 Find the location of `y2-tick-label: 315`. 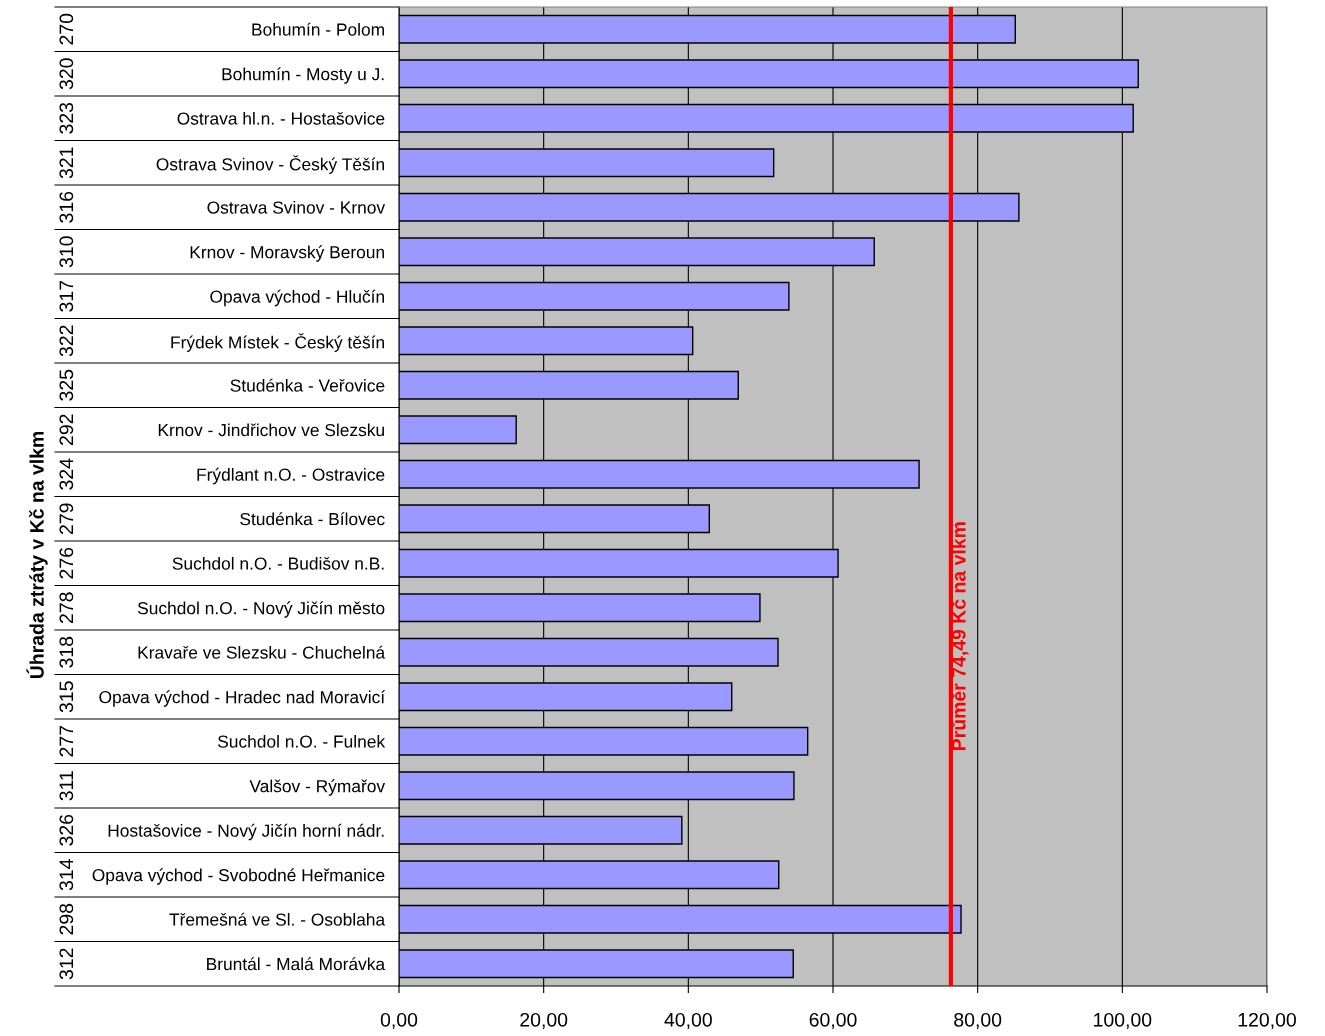

y2-tick-label: 315 is located at coordinates (66, 697).